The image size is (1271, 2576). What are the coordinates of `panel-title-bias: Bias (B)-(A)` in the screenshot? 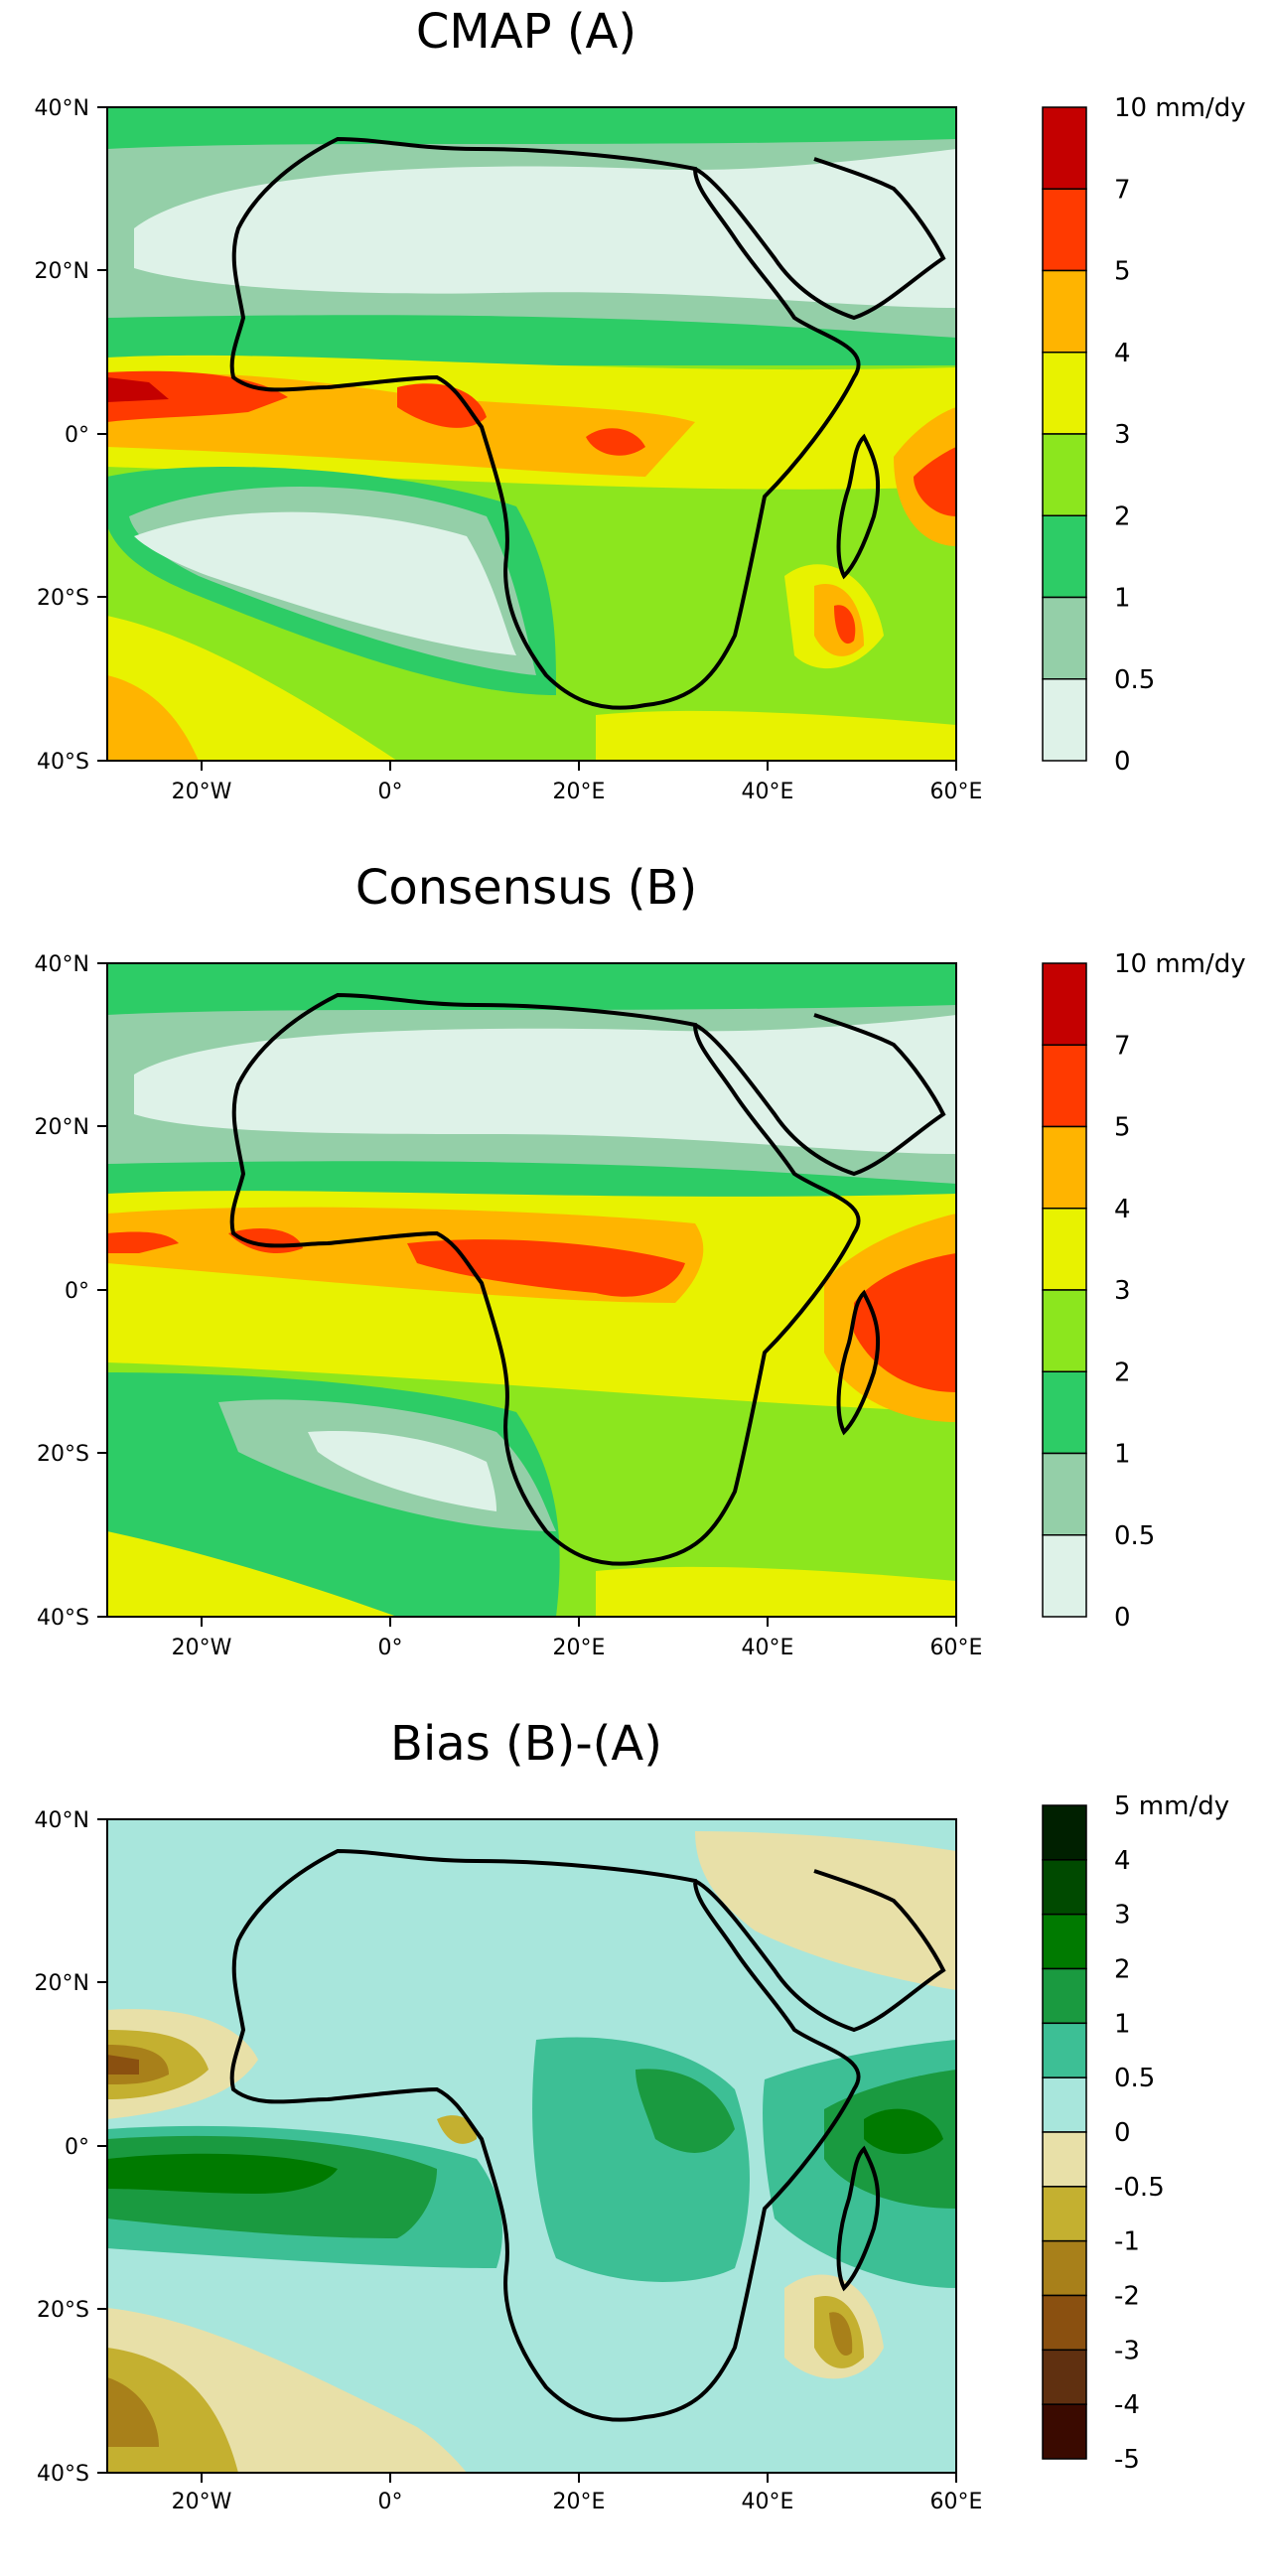 It's located at (526, 1744).